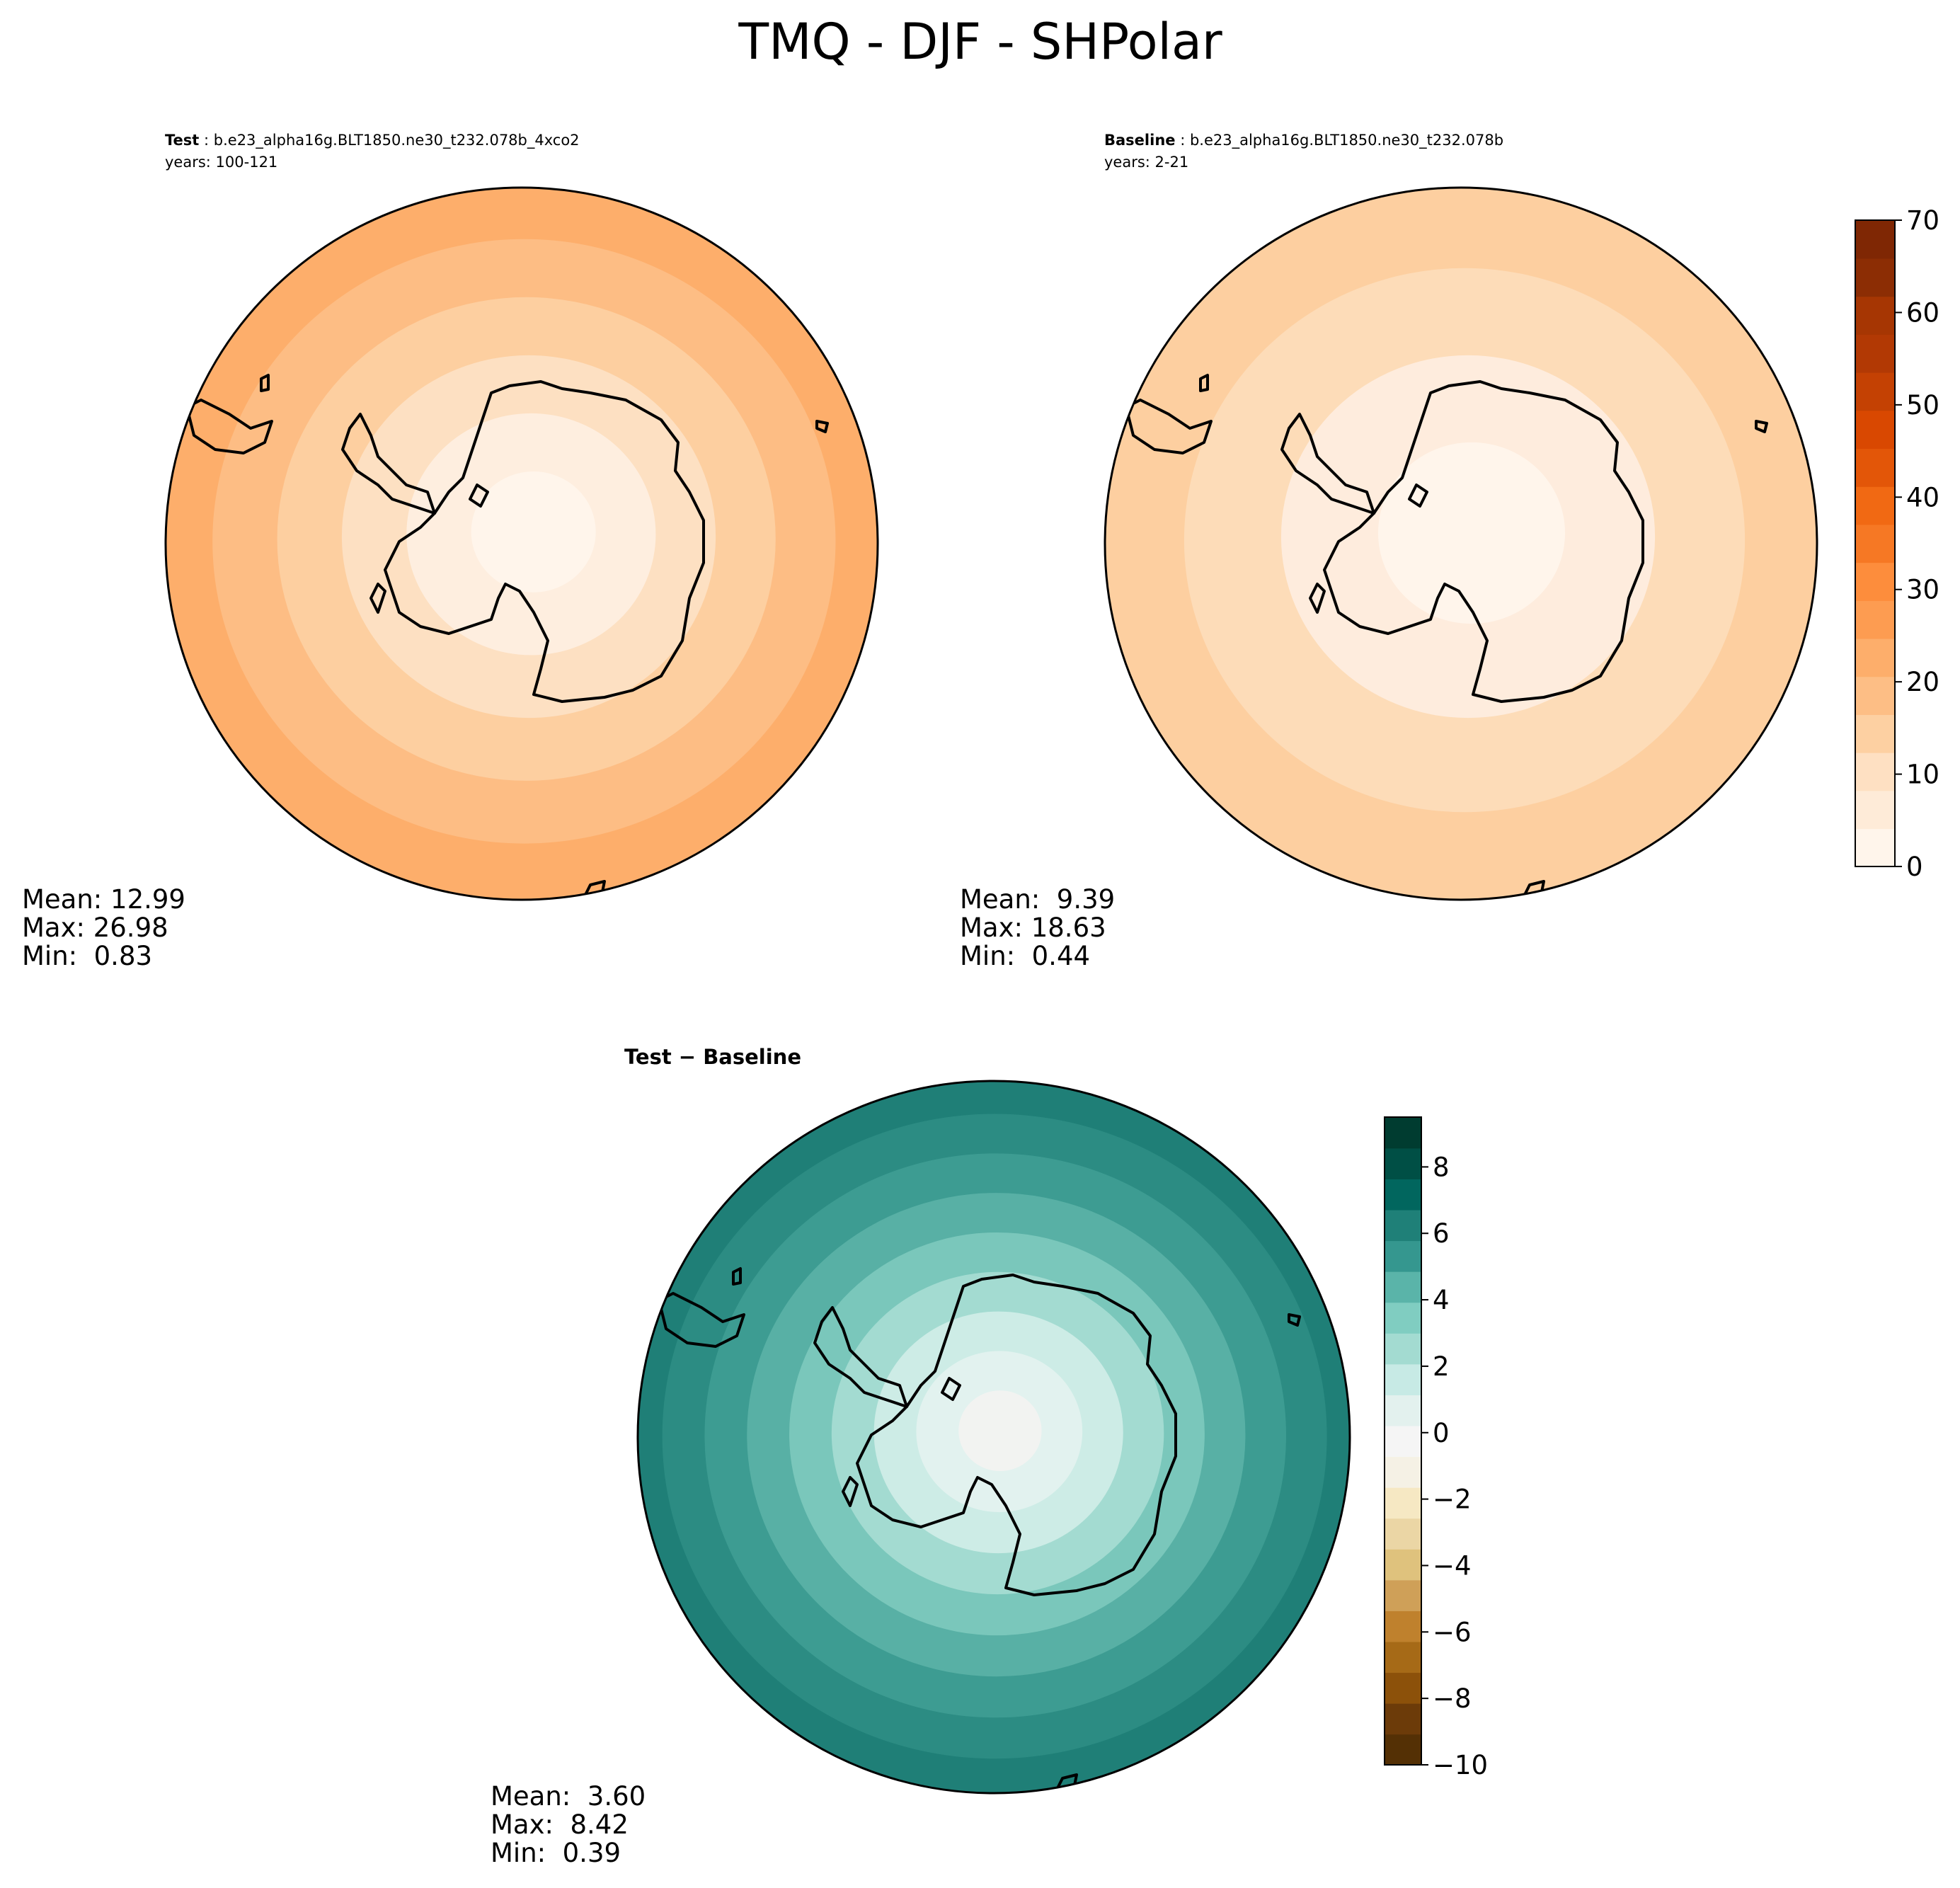 This screenshot has width=1960, height=1888. What do you see at coordinates (103, 899) in the screenshot?
I see `test-mean: Mean: 12.99` at bounding box center [103, 899].